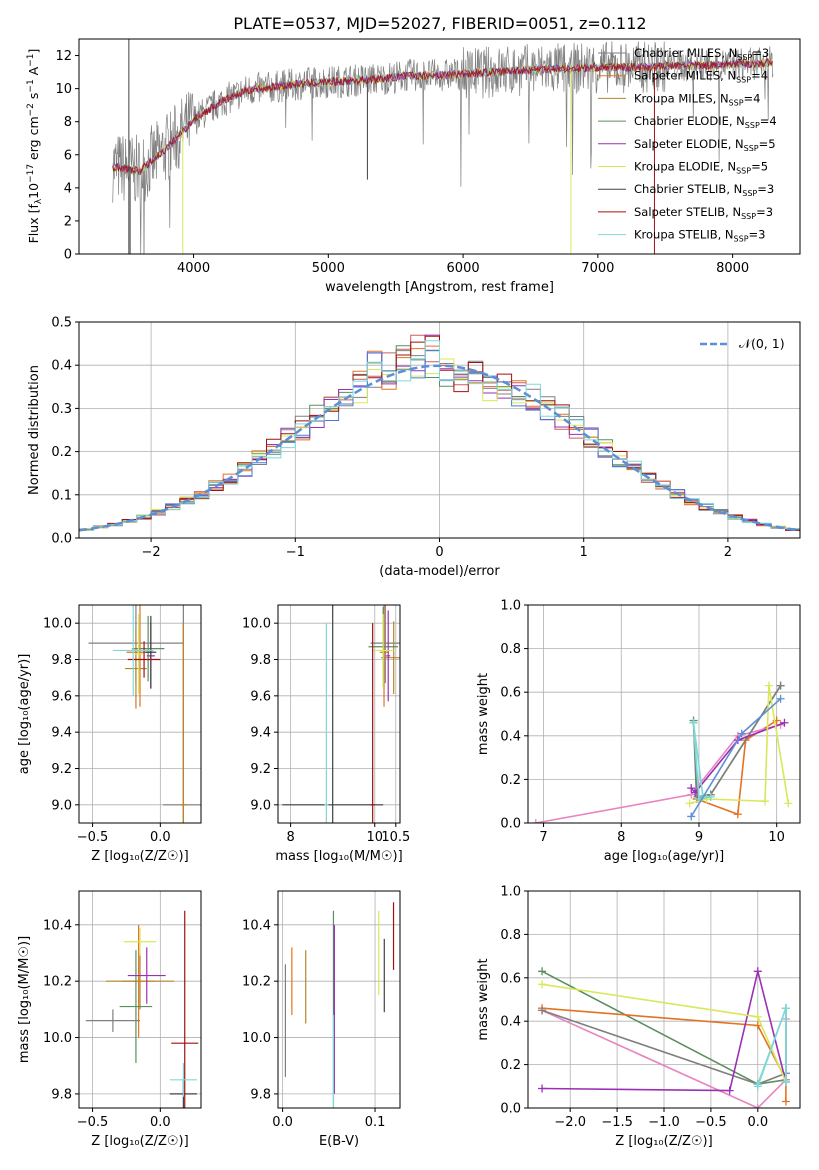 Image resolution: width=819 pixels, height=1170 pixels. I want to click on x-axis-label: age [log₁₀(age/yr)], so click(664, 856).